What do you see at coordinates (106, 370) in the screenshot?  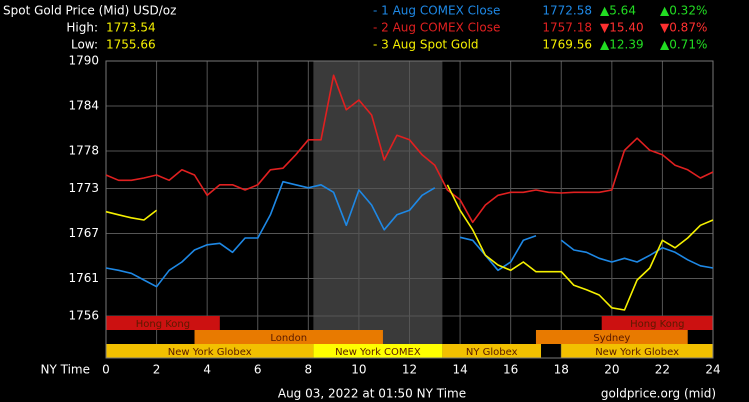 I see `x-tick-label: 0` at bounding box center [106, 370].